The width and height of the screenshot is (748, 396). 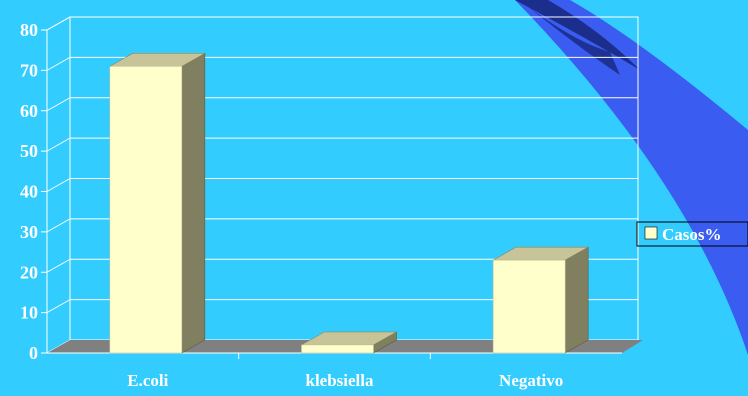 I want to click on x-axis-category-labels: E.coli klebsiella Negativo, so click(x=345, y=380).